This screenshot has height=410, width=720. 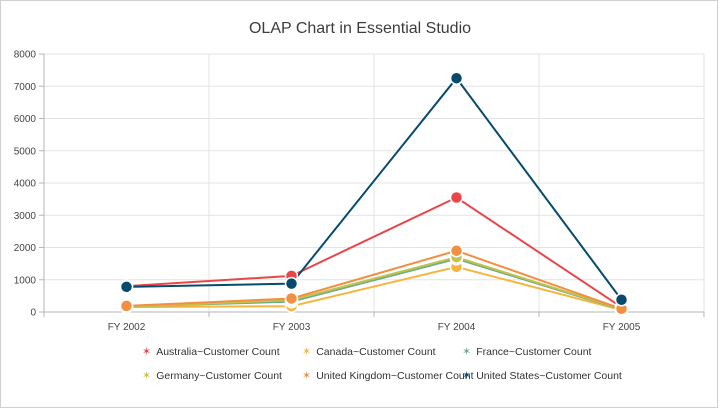 What do you see at coordinates (534, 352) in the screenshot?
I see `legend-label: France~Customer Count` at bounding box center [534, 352].